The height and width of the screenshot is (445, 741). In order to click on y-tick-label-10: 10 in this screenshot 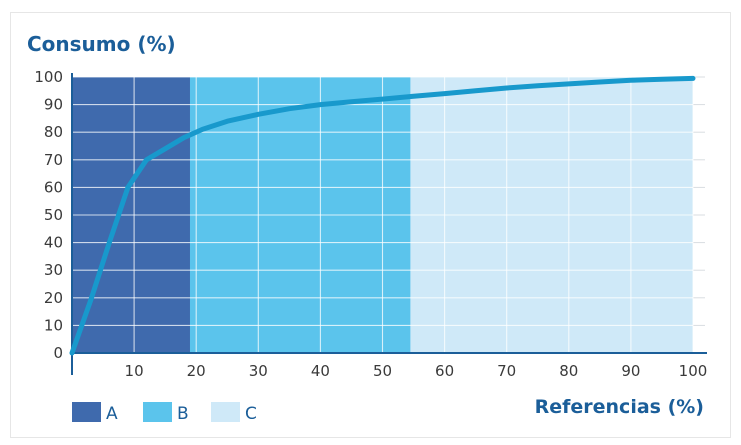, I will do `click(53, 325)`.